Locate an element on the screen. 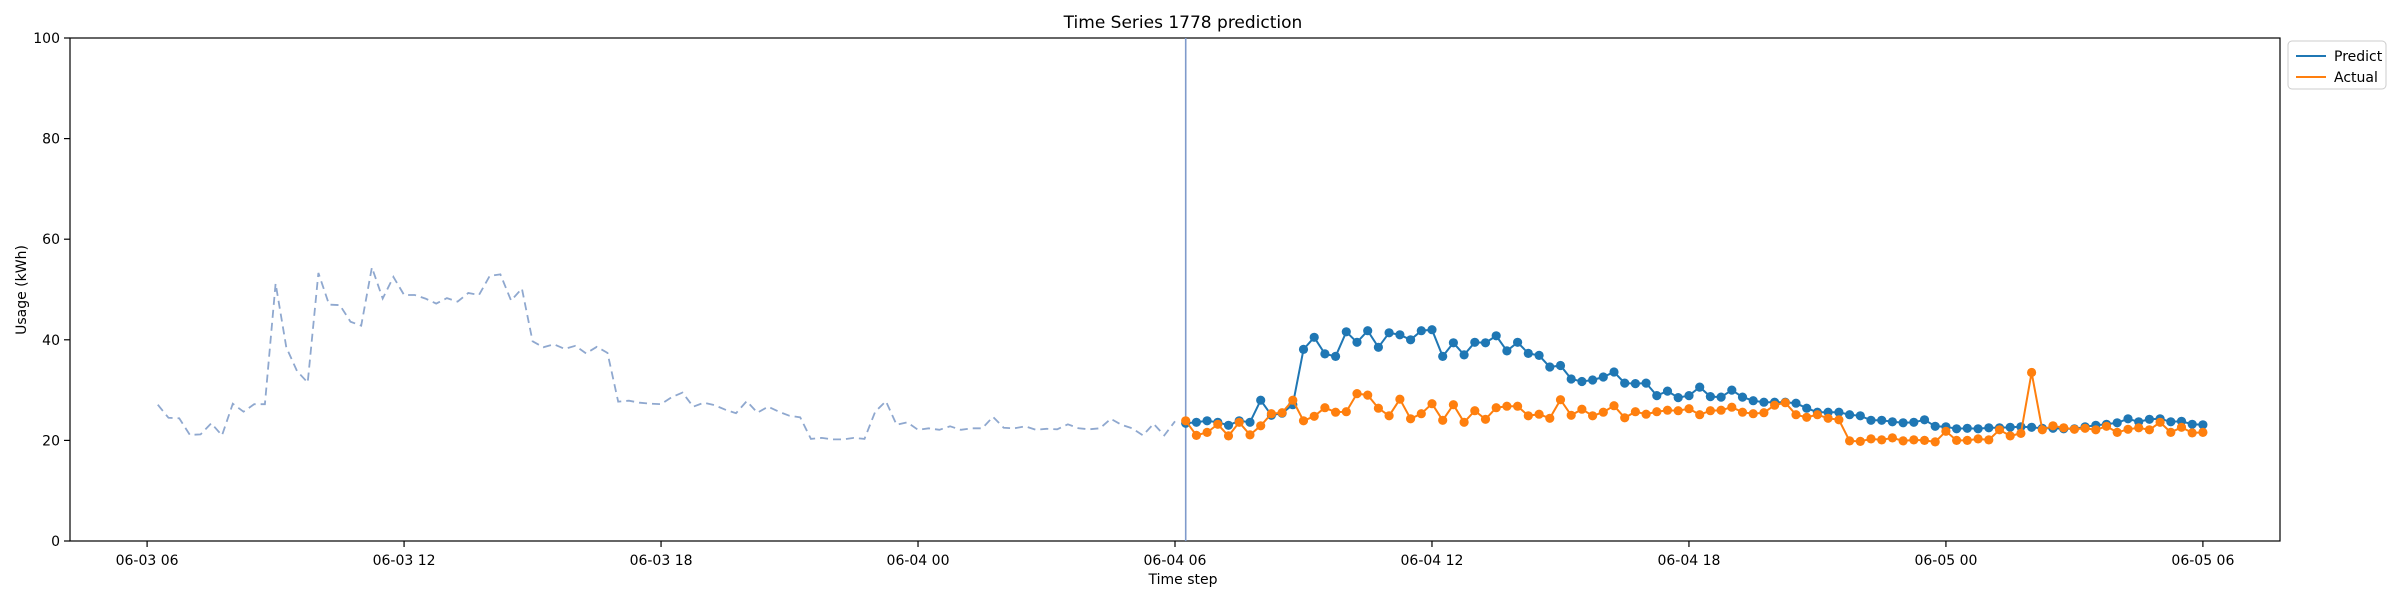 Image resolution: width=2400 pixels, height=600 pixels. legend: Predict Actual is located at coordinates (2337, 65).